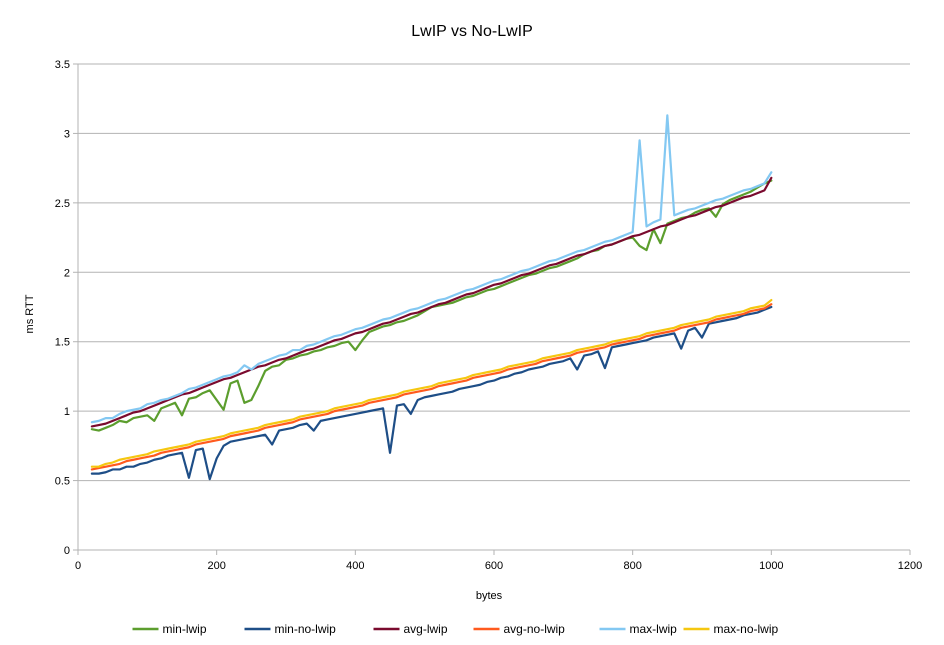 The width and height of the screenshot is (944, 645). I want to click on x-tick-label: 400, so click(355, 566).